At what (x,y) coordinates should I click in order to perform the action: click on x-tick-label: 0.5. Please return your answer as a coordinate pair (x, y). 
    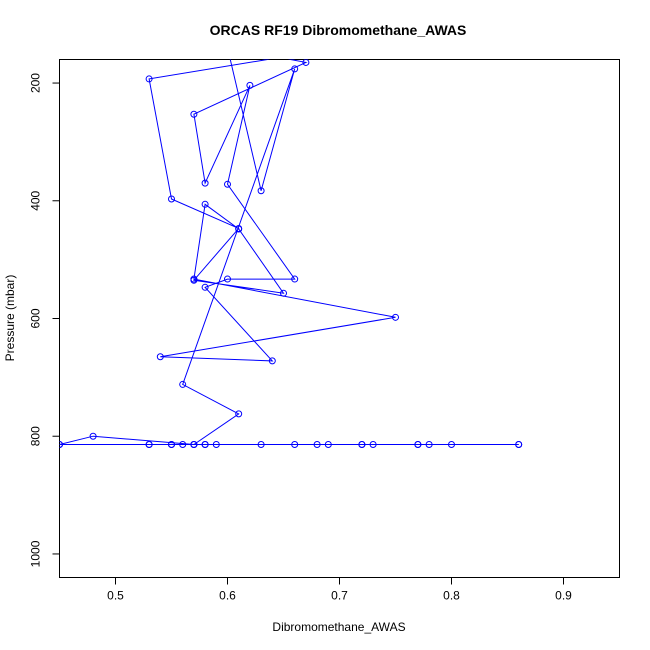
    Looking at the image, I should click on (115, 596).